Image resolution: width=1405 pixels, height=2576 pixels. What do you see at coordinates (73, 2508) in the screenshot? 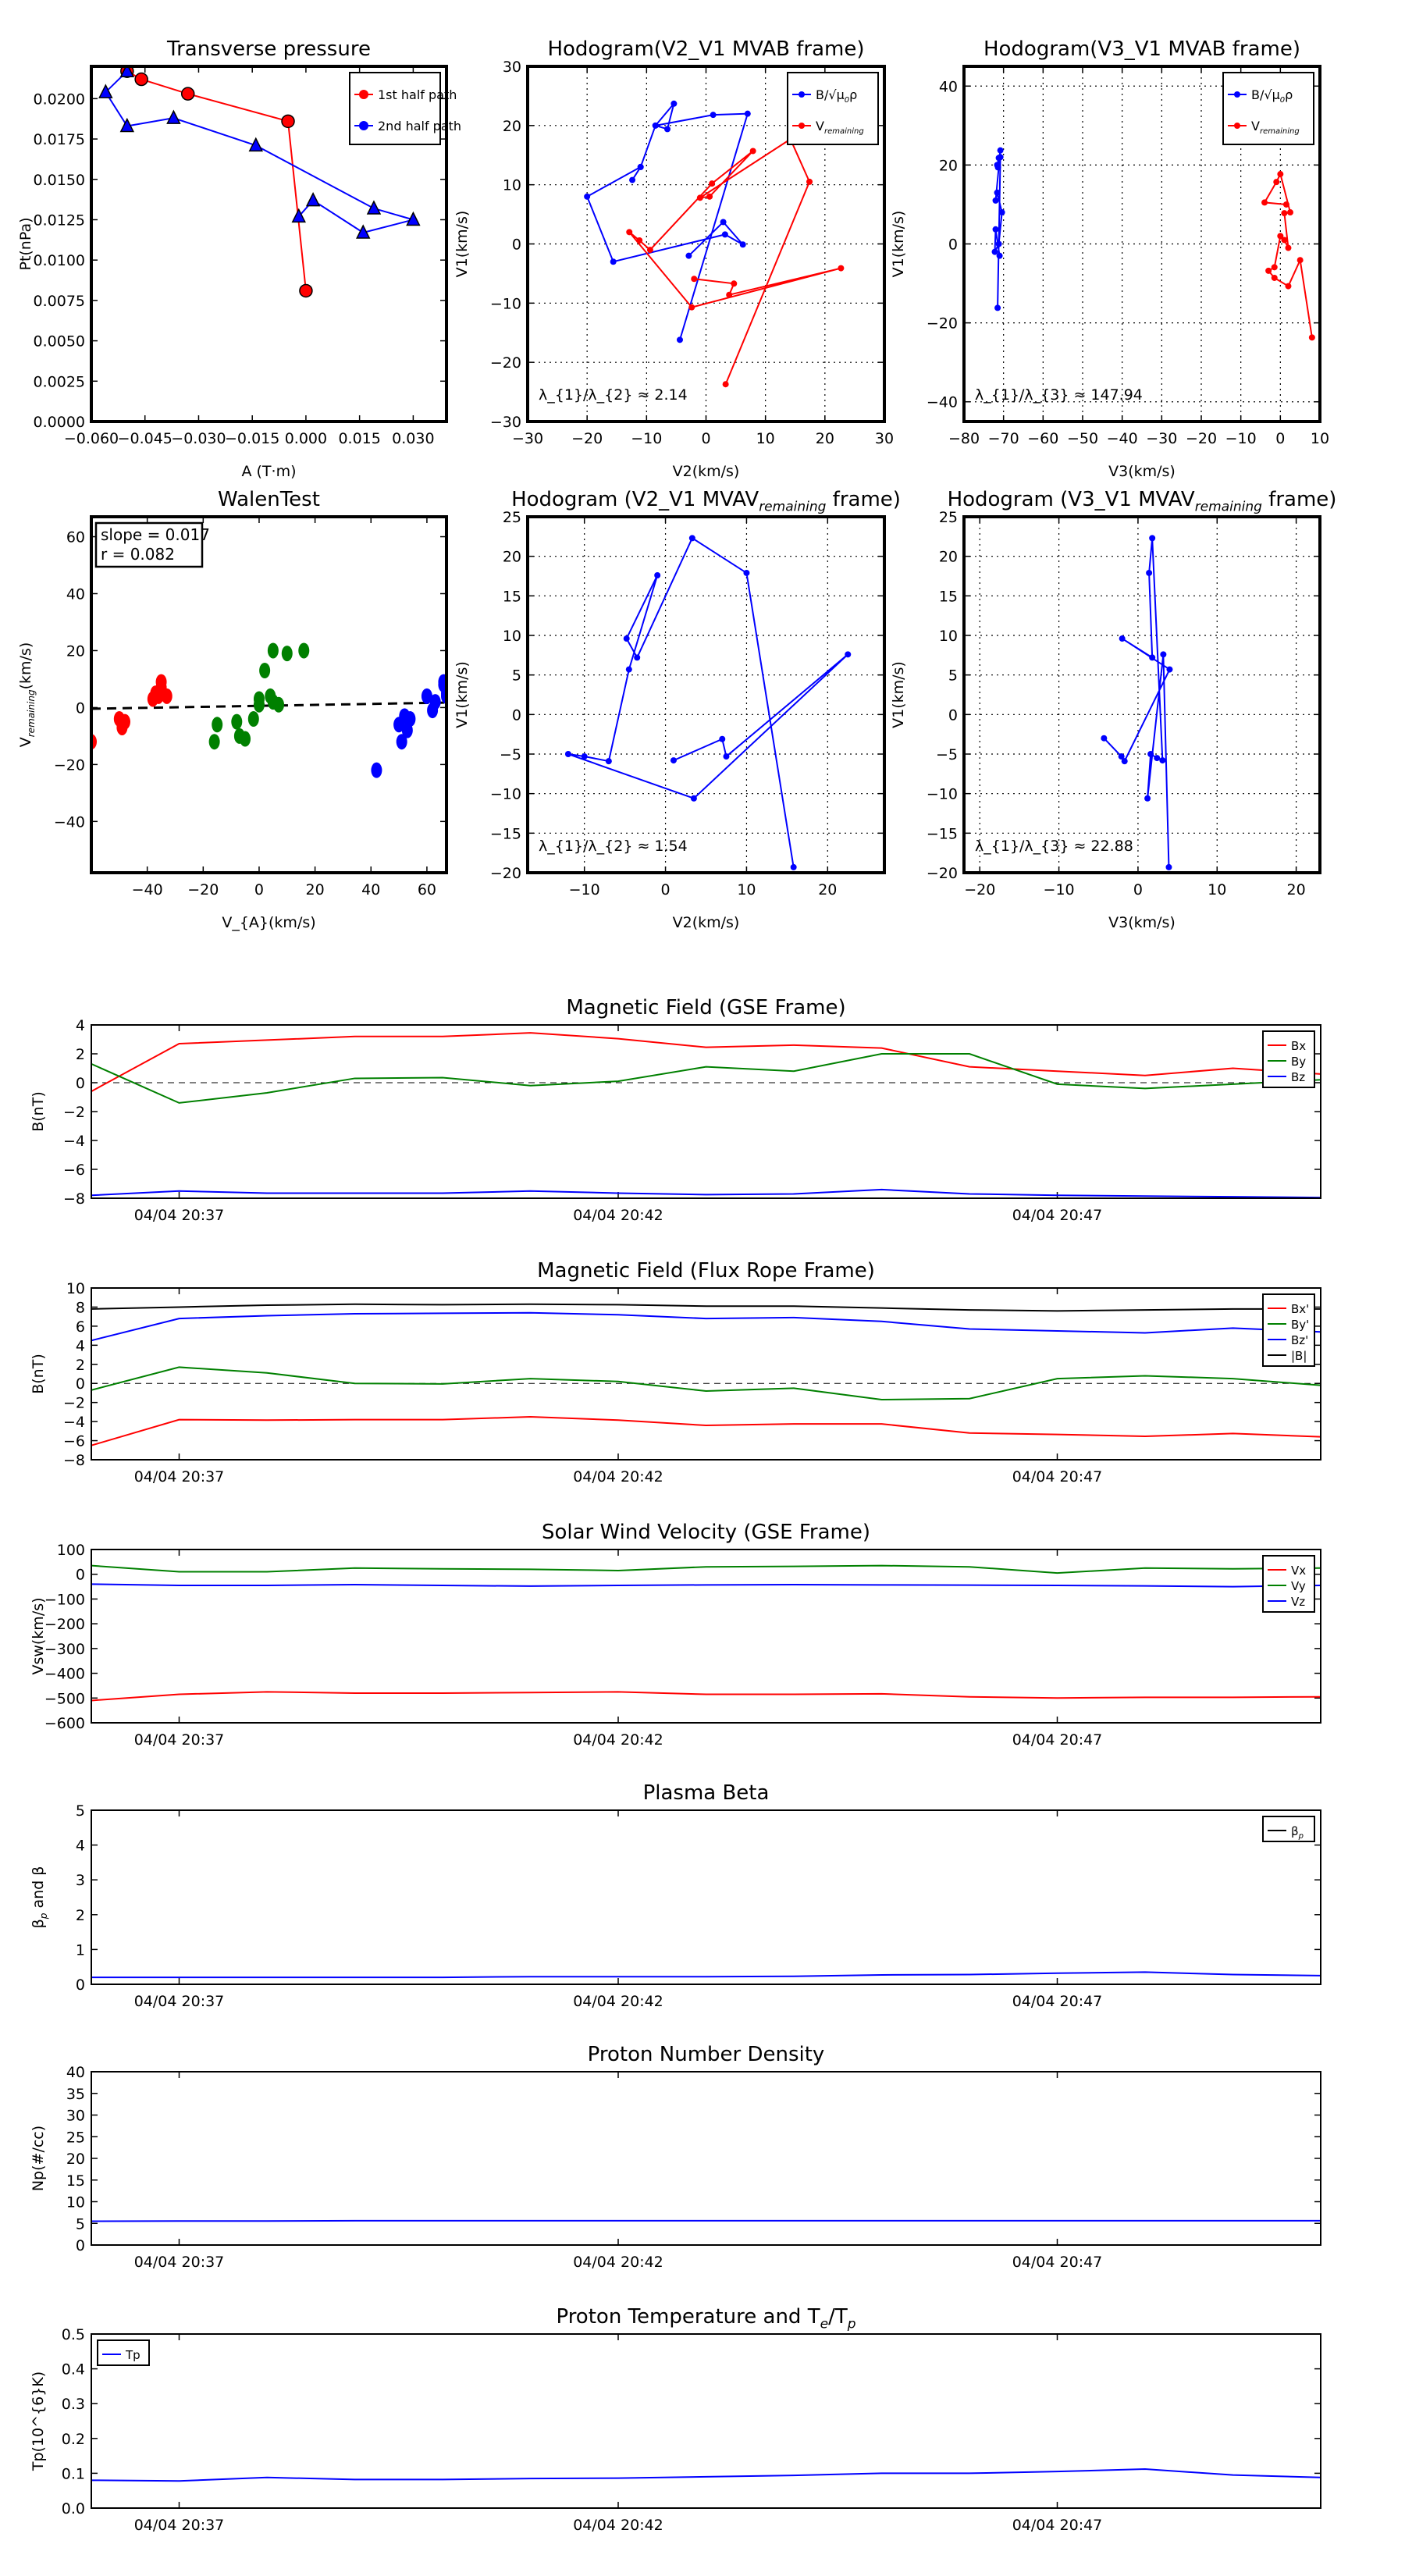
I see `y-tick-label: 0.0` at bounding box center [73, 2508].